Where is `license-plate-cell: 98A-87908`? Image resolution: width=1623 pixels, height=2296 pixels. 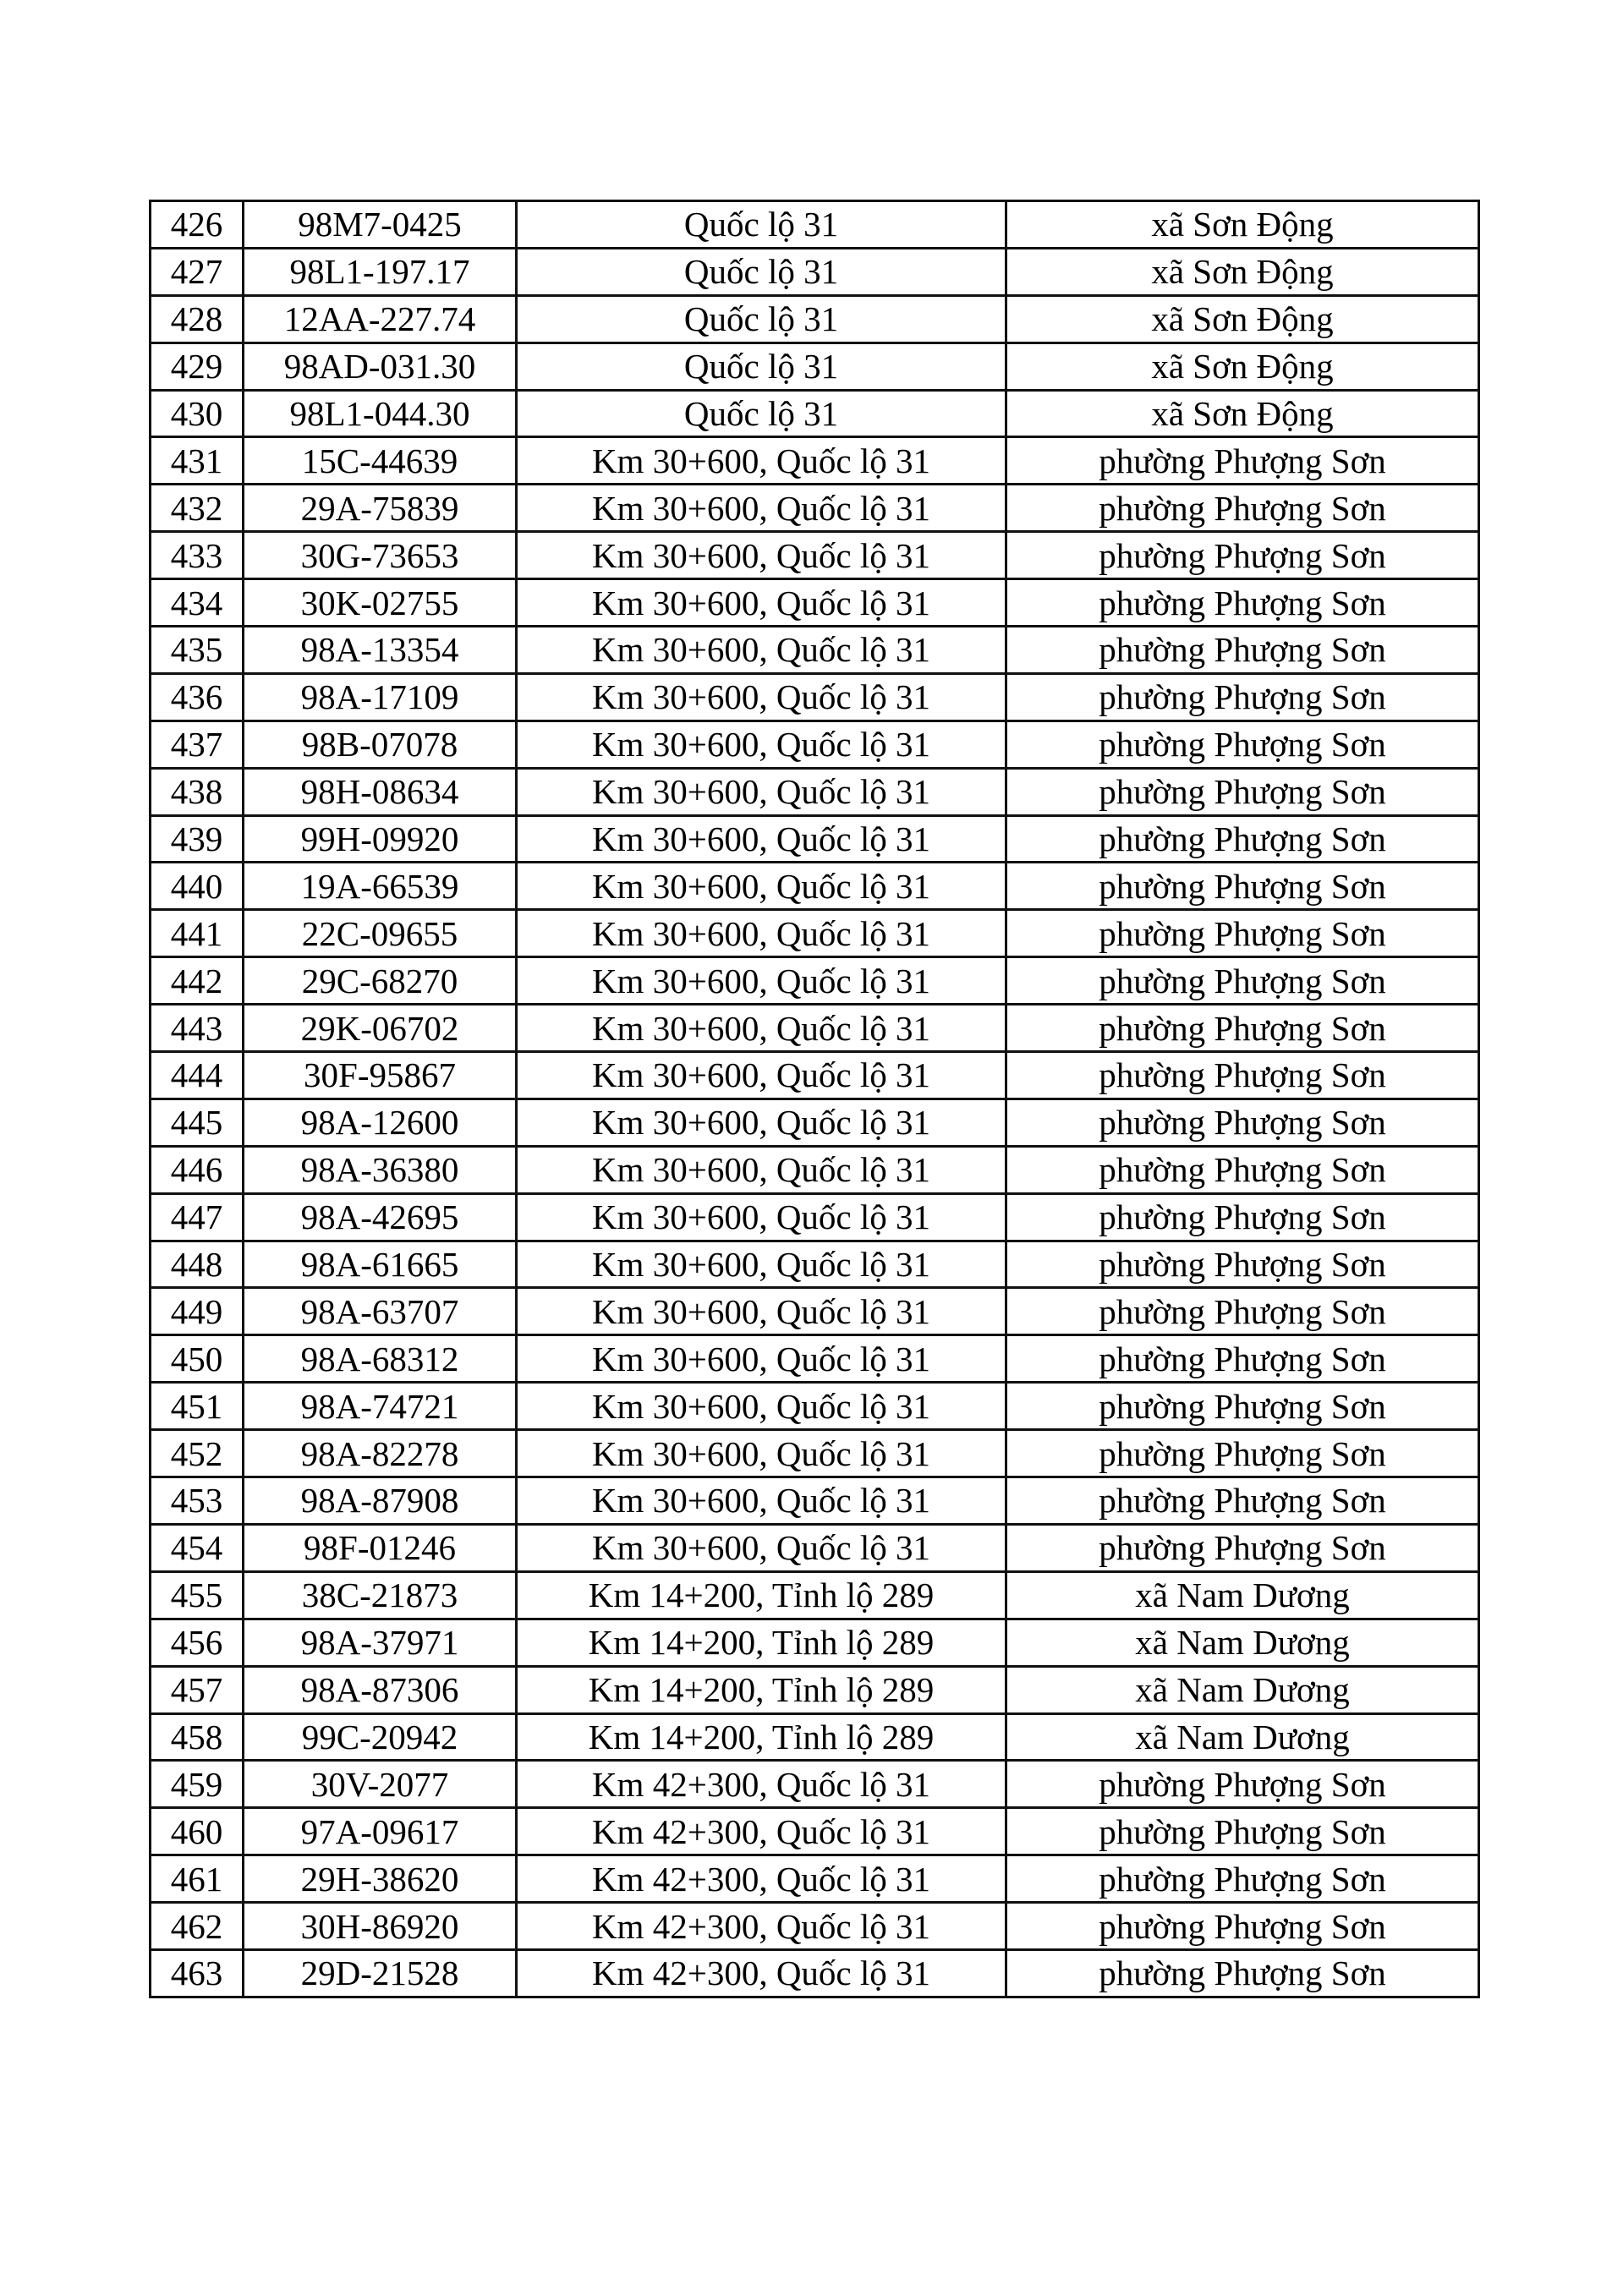 license-plate-cell: 98A-87908 is located at coordinates (380, 1501).